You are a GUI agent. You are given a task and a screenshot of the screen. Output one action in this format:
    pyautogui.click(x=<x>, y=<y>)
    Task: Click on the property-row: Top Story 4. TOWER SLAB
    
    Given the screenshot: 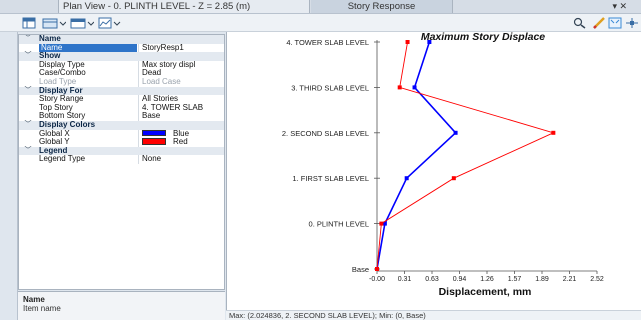 What is the action you would take?
    pyautogui.click(x=121, y=108)
    